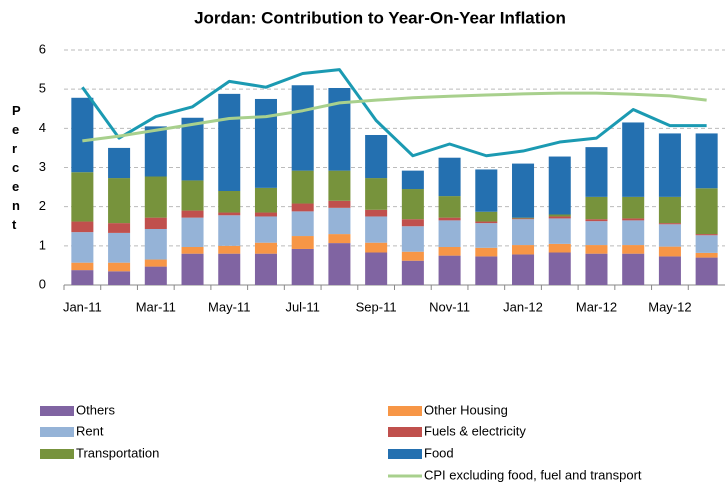 Image resolution: width=727 pixels, height=487 pixels. Describe the element at coordinates (596, 306) in the screenshot. I see `x-tick-label: Mar-12` at that location.